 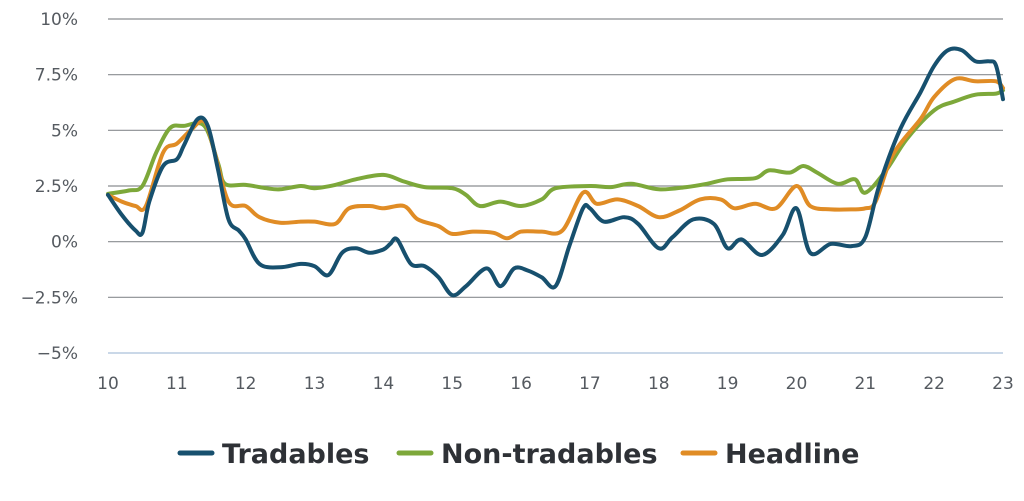 What do you see at coordinates (315, 384) in the screenshot?
I see `x-tick-label-3: 13` at bounding box center [315, 384].